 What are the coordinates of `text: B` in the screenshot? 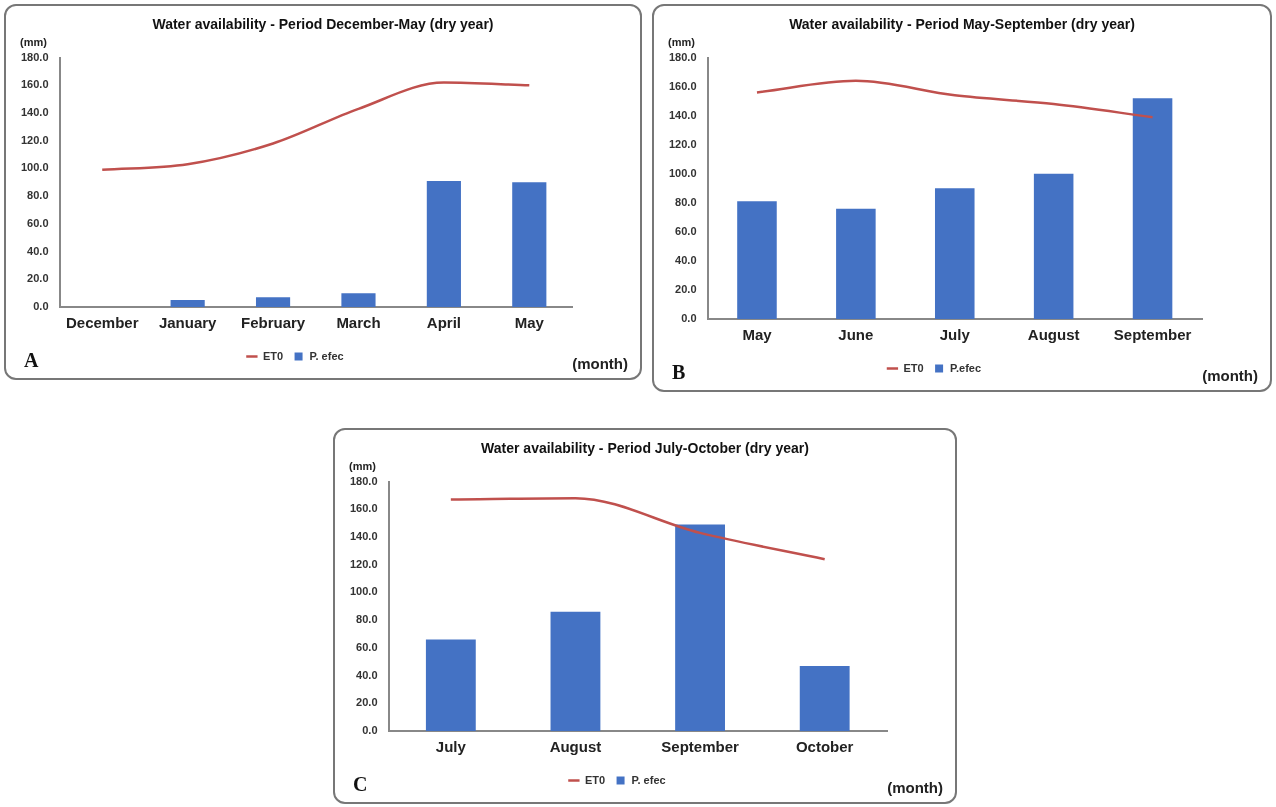 It's located at (679, 372).